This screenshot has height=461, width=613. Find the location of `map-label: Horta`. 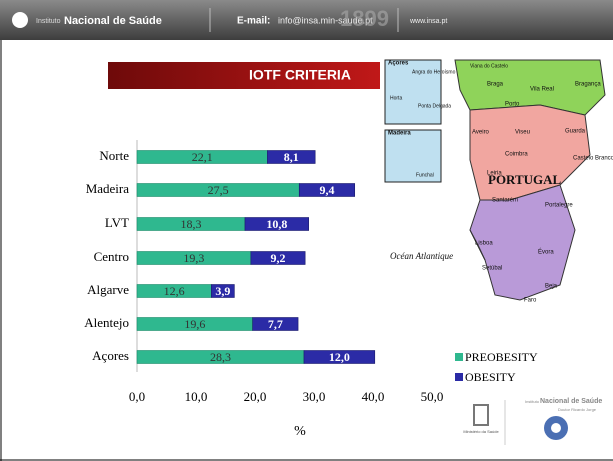

map-label: Horta is located at coordinates (396, 98).